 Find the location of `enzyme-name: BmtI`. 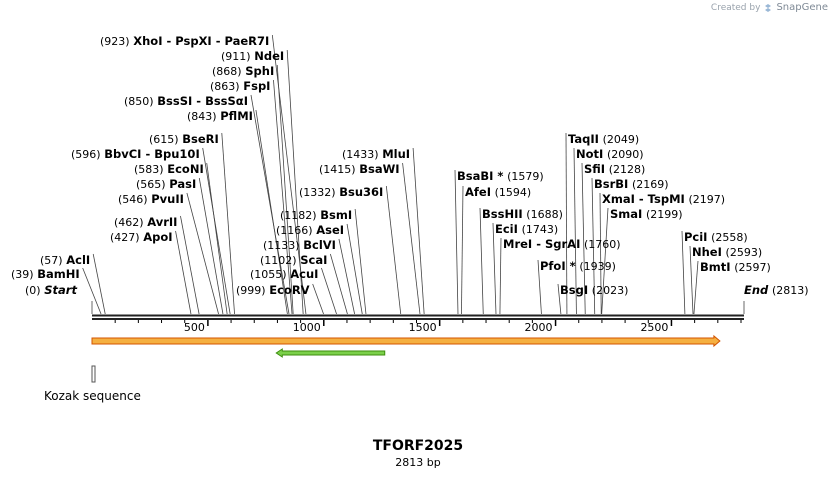

enzyme-name: BmtI is located at coordinates (715, 267).